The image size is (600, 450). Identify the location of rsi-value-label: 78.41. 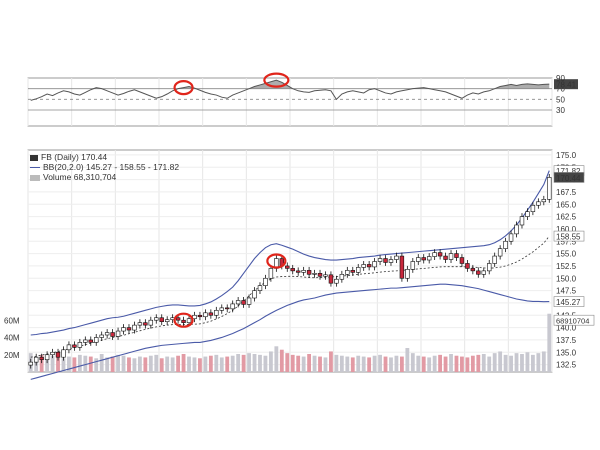
(566, 85).